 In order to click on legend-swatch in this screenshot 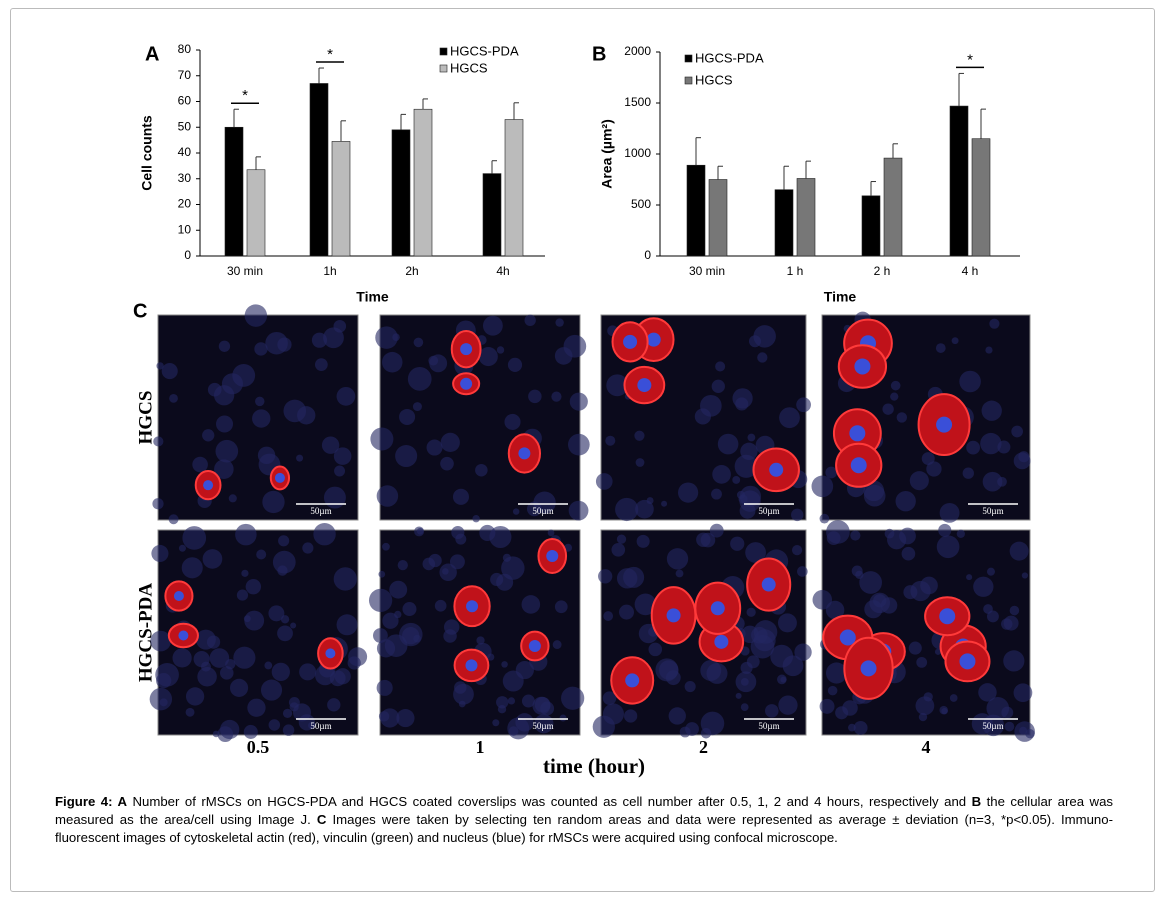, I will do `click(688, 58)`.